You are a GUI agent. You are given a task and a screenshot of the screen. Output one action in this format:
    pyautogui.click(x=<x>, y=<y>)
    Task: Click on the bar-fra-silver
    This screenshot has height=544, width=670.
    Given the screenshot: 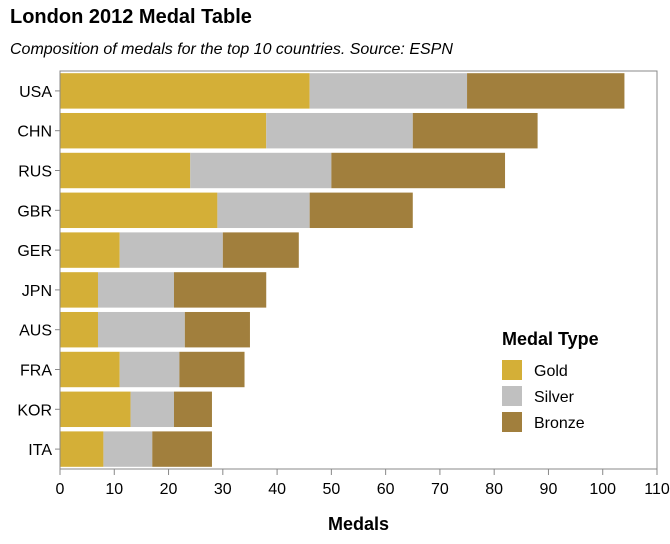 What is the action you would take?
    pyautogui.click(x=149, y=369)
    